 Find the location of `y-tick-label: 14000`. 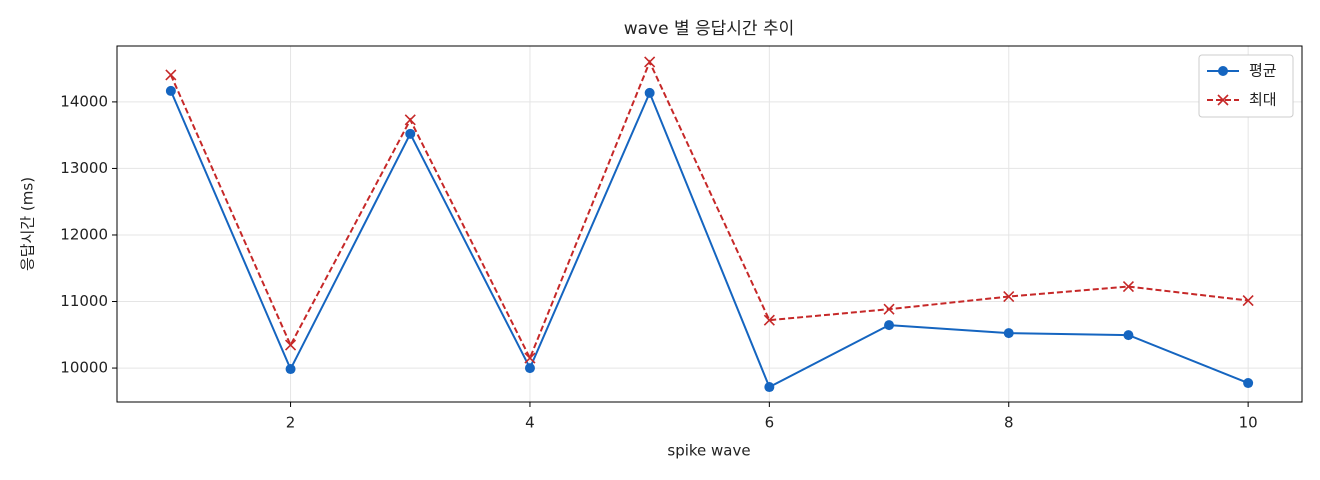

y-tick-label: 14000 is located at coordinates (84, 101).